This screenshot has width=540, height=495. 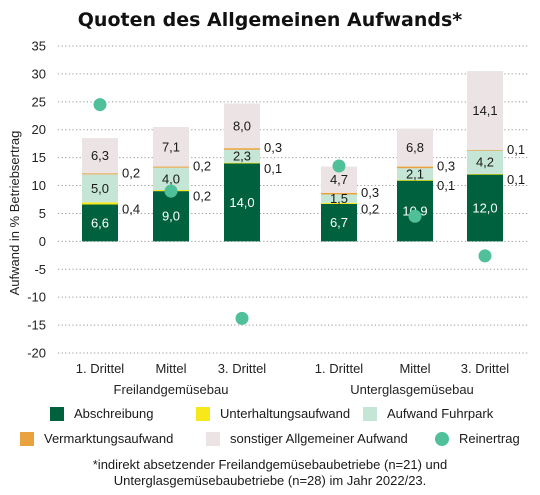 What do you see at coordinates (489, 438) in the screenshot?
I see `legend-label: Reinertrag` at bounding box center [489, 438].